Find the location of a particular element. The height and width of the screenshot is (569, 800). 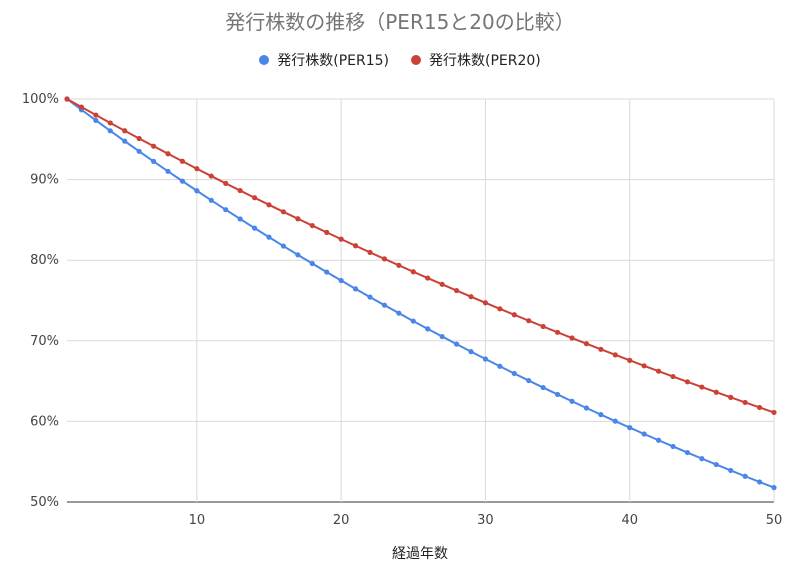

legend-item-per20: 発行株数(PER20) is located at coordinates (476, 60).